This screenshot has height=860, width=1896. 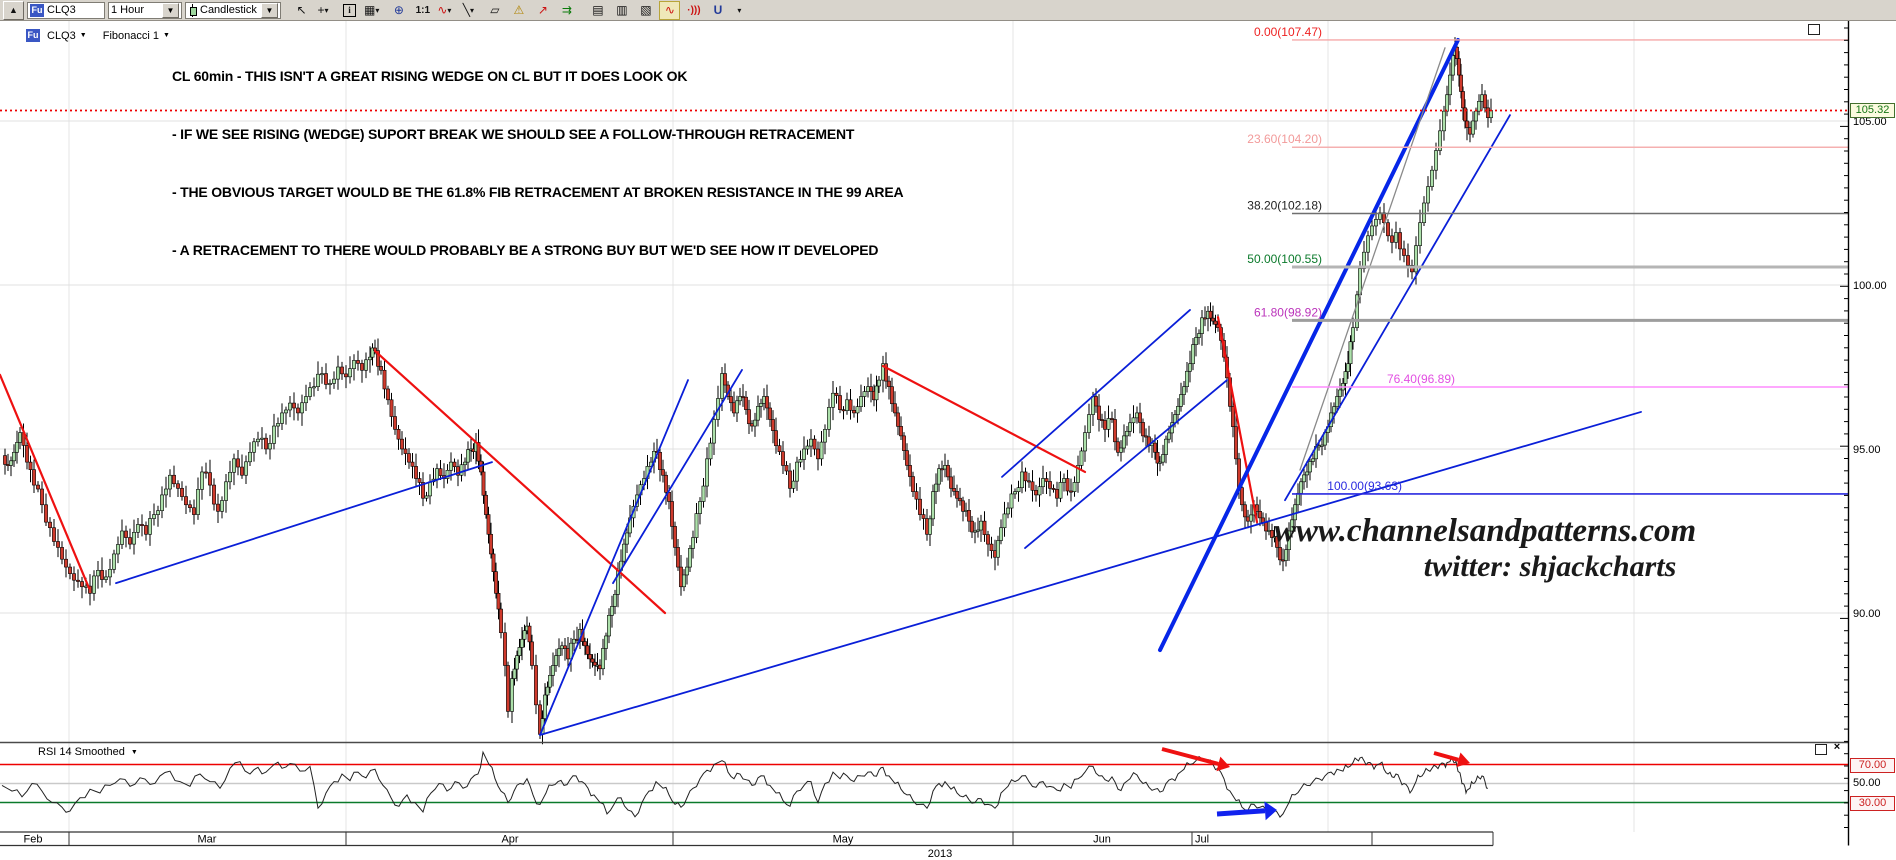 I want to click on measure-icon: ↗, so click(x=542, y=10).